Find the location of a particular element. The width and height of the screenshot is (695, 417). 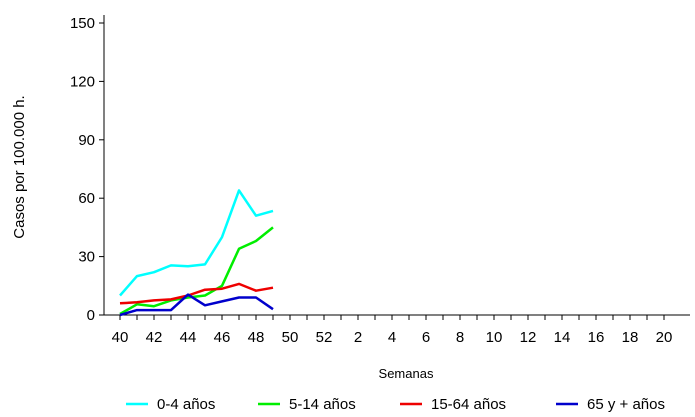

legend-label-4: 65 y + años is located at coordinates (626, 404).